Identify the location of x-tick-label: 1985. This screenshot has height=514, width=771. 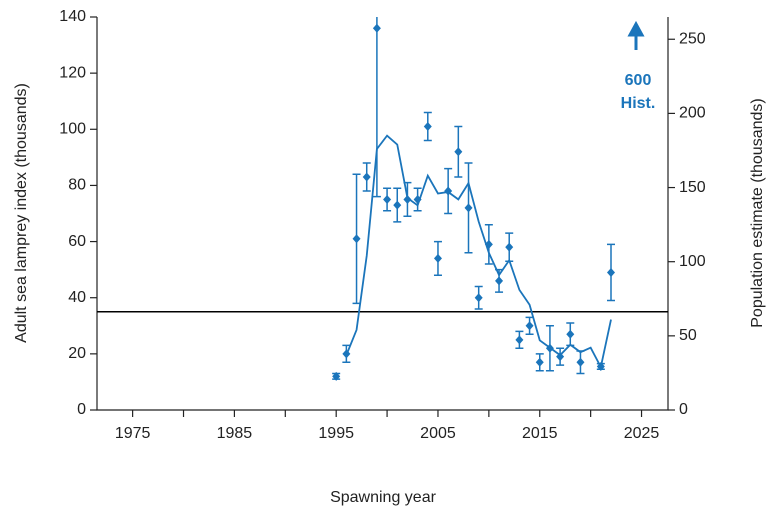
(235, 433).